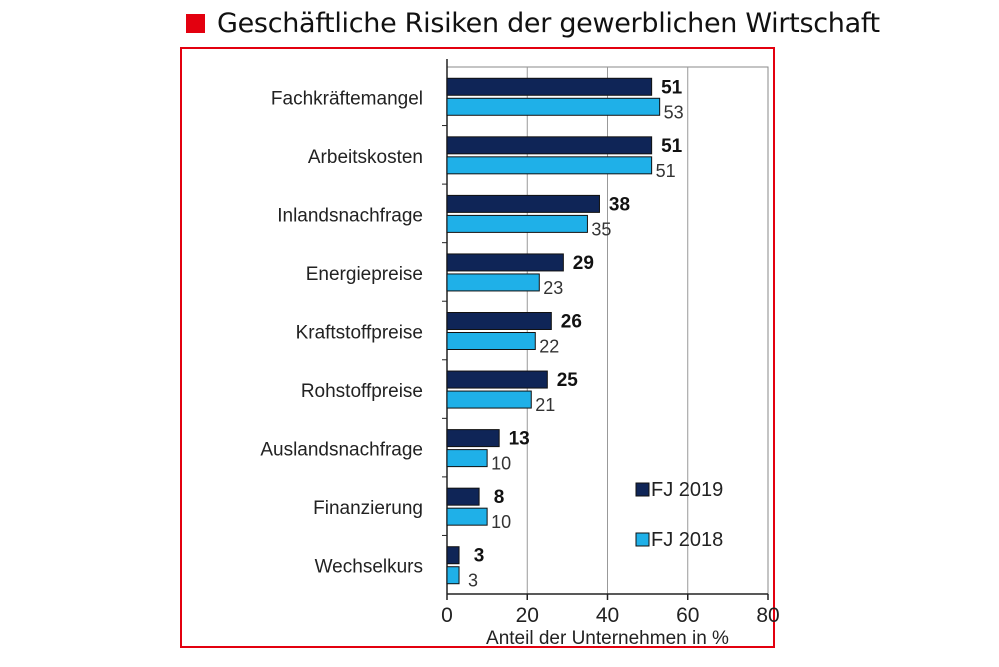 The height and width of the screenshot is (667, 999). What do you see at coordinates (364, 274) in the screenshot?
I see `category-label: Energiepreise` at bounding box center [364, 274].